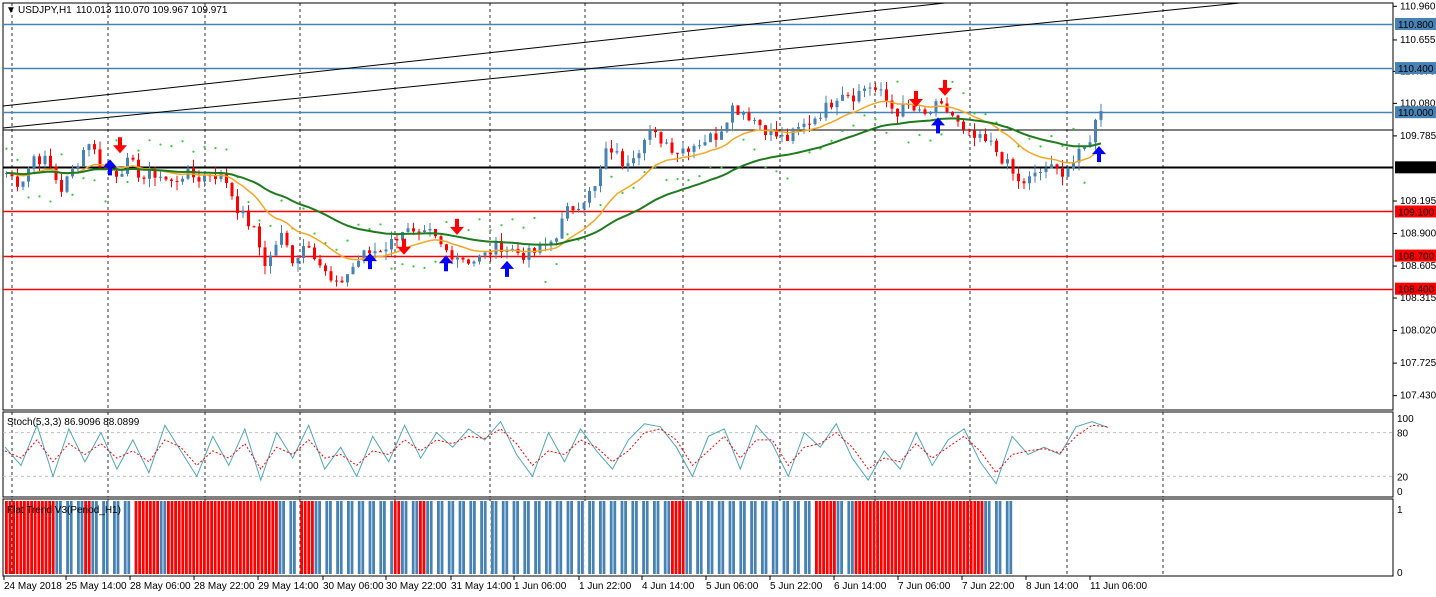 The width and height of the screenshot is (1436, 597). Describe the element at coordinates (1416, 212) in the screenshot. I see `level-price-label: 109.100` at that location.